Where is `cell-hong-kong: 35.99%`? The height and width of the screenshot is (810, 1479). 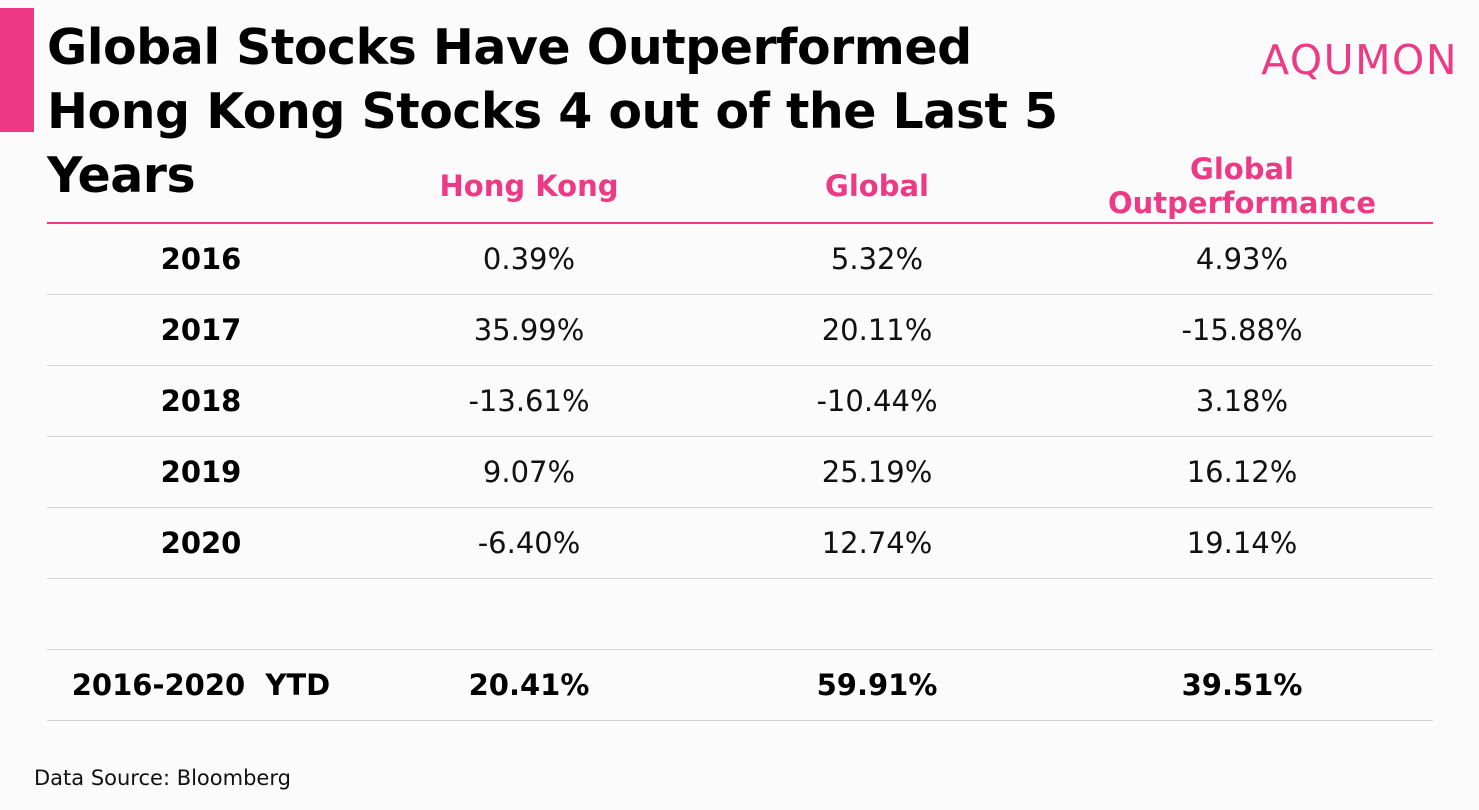
cell-hong-kong: 35.99% is located at coordinates (529, 330).